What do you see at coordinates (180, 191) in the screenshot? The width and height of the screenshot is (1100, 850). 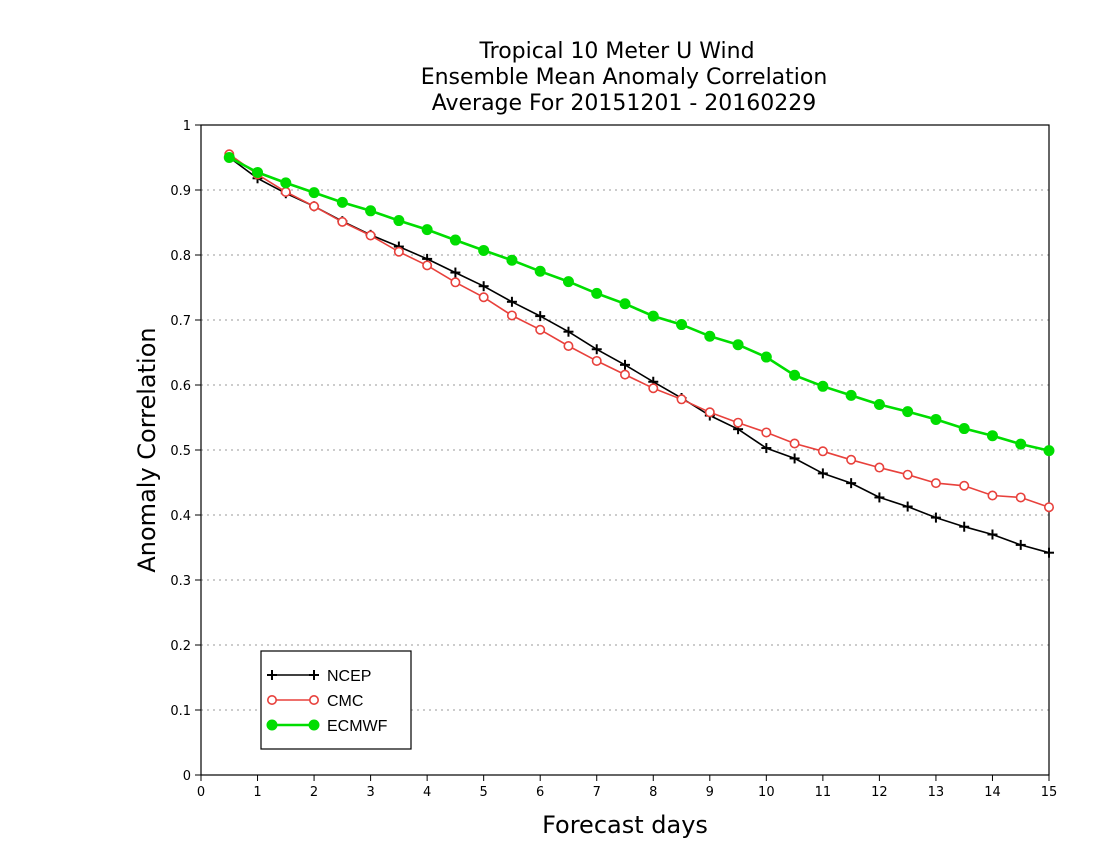 I see `y-tick-label: 0.9` at bounding box center [180, 191].